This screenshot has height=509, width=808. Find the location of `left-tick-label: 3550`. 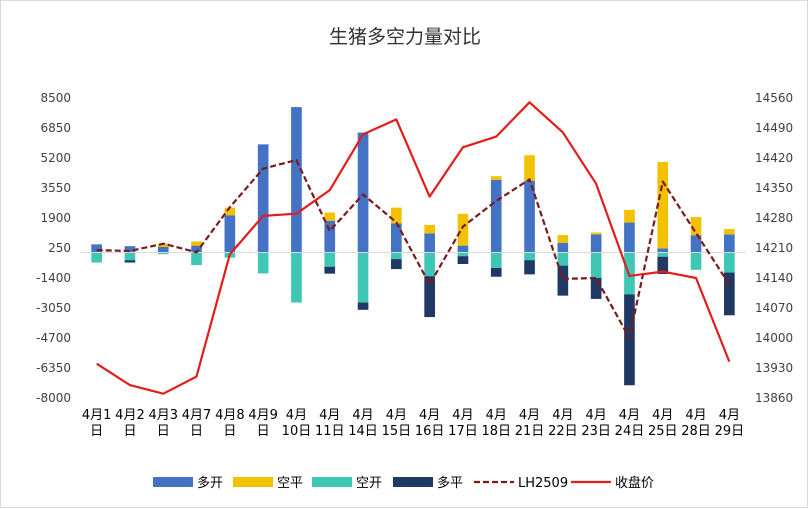

left-tick-label: 3550 is located at coordinates (55, 188).